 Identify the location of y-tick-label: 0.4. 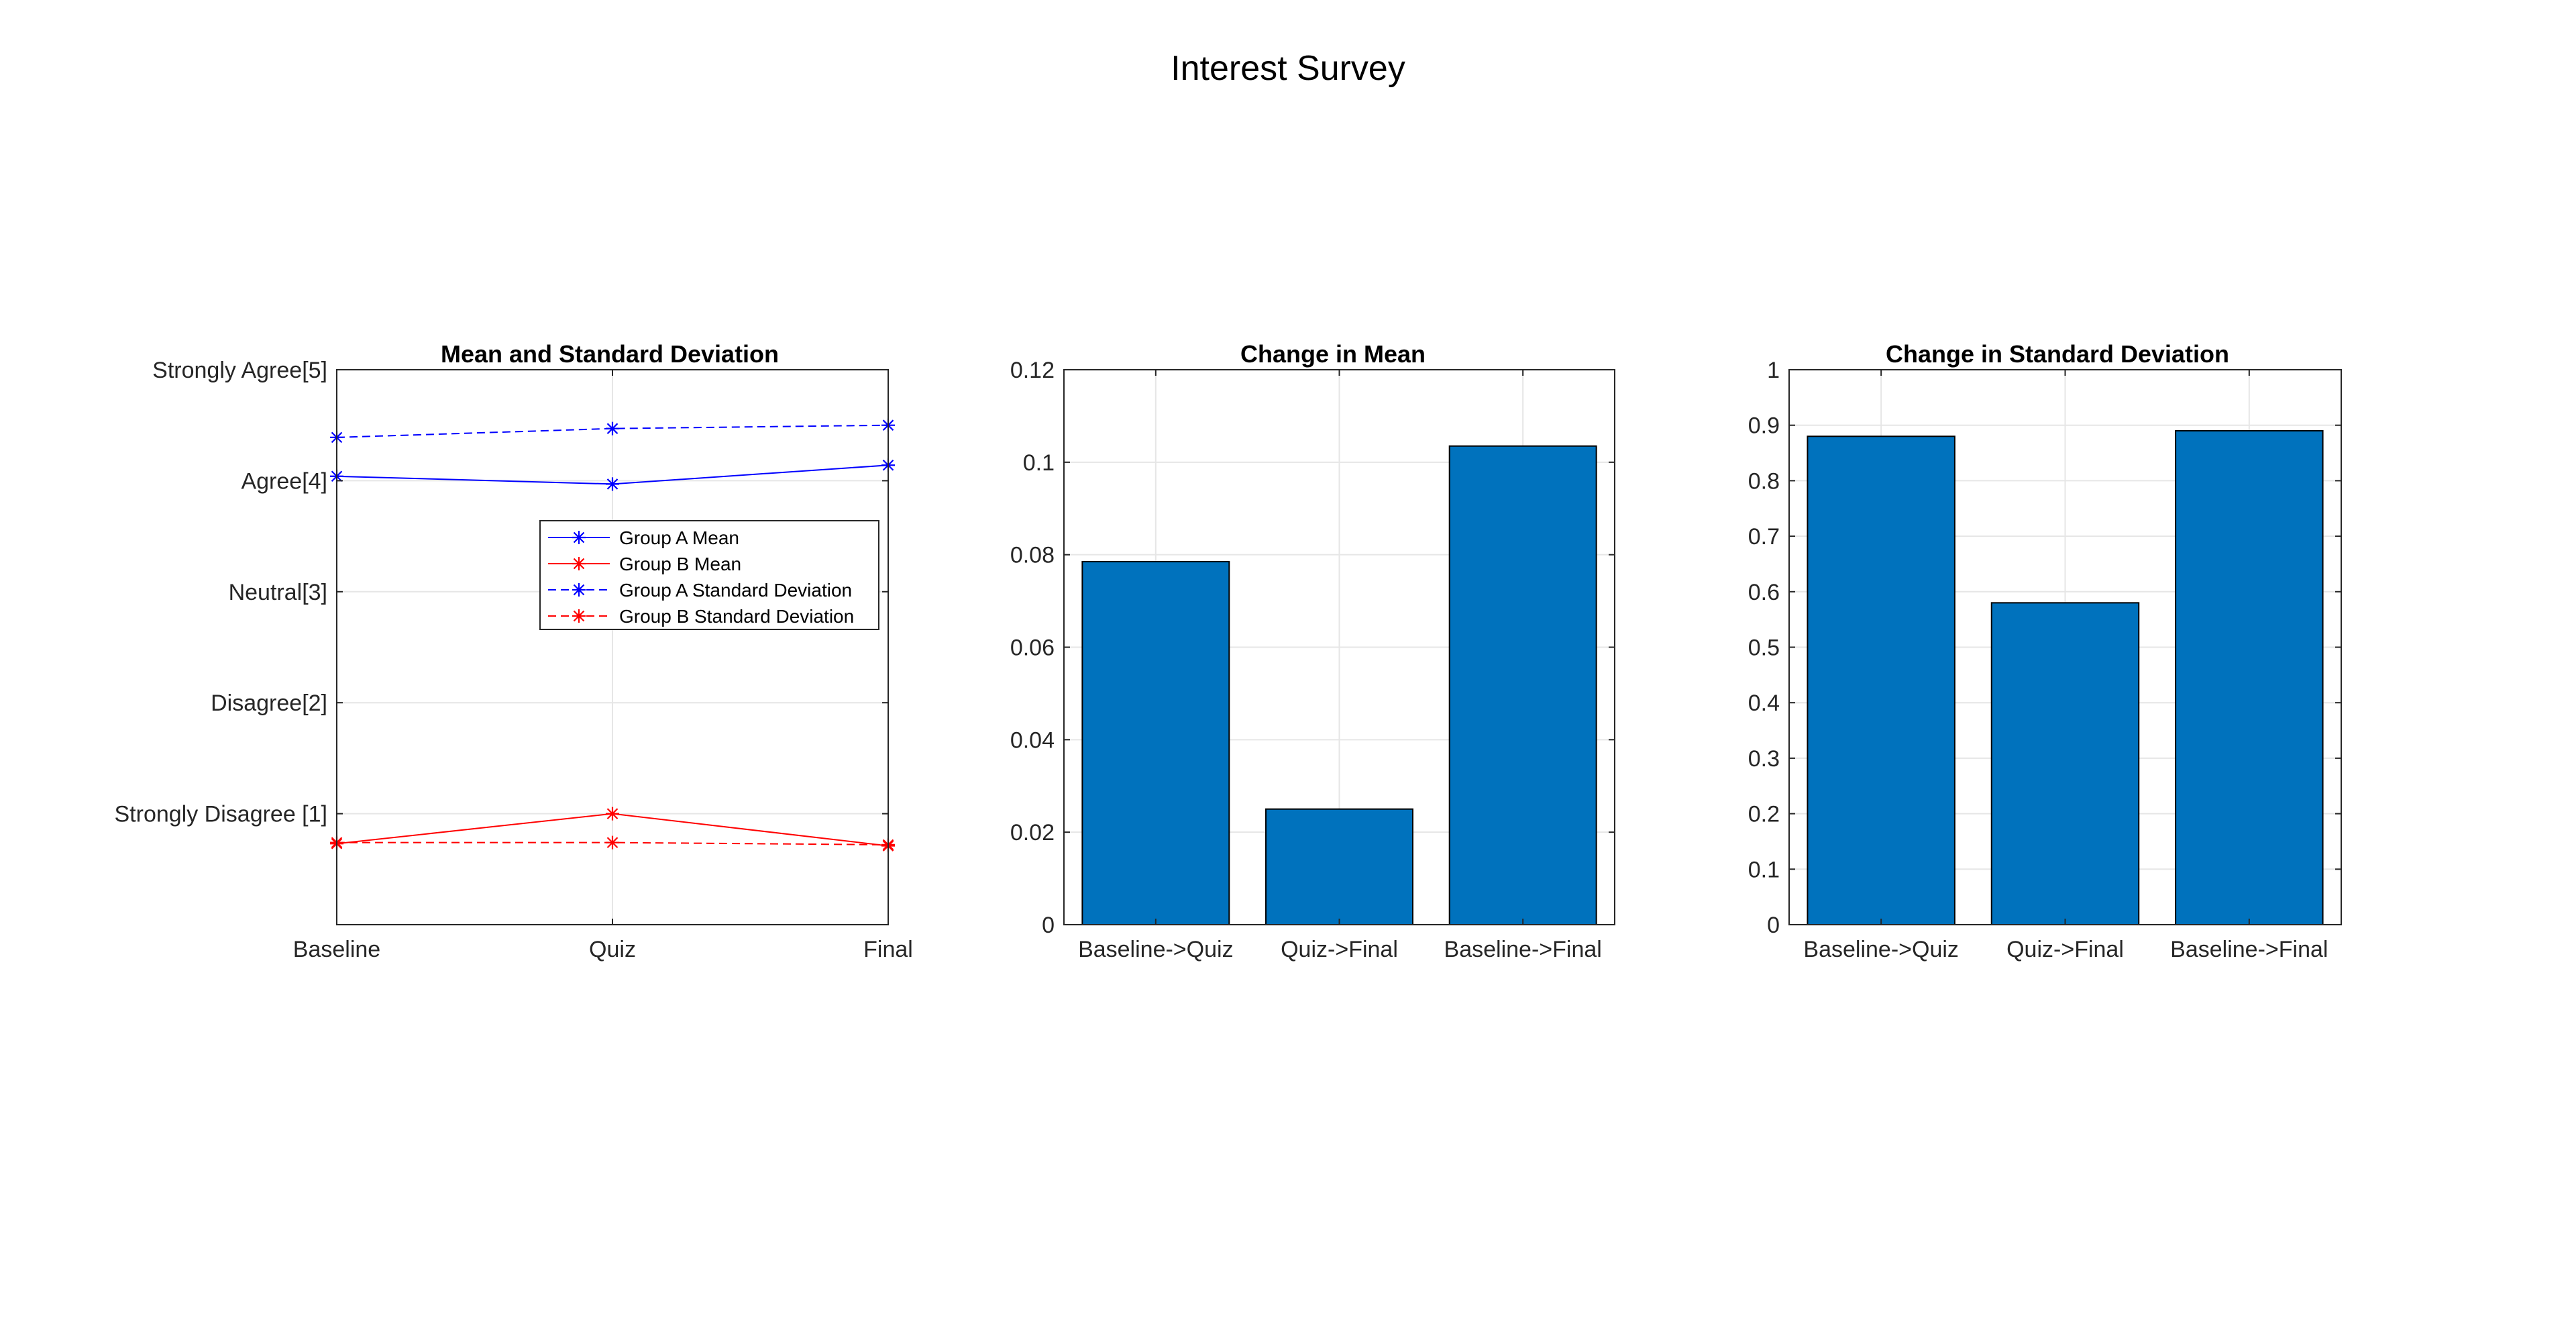
(1764, 703).